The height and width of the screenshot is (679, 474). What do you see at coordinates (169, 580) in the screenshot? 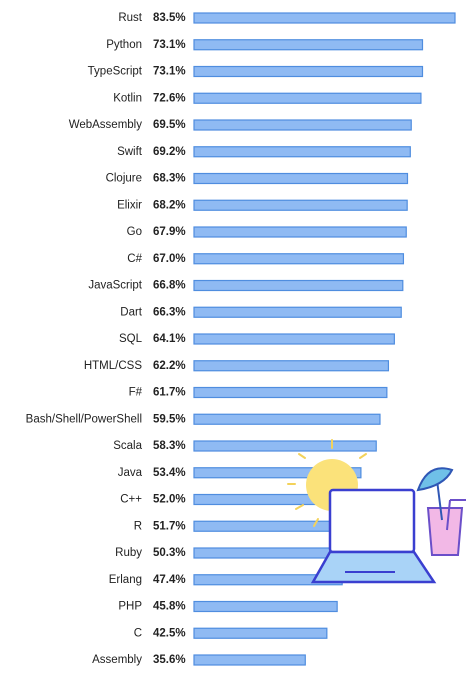
I see `value-label: 47.4%` at bounding box center [169, 580].